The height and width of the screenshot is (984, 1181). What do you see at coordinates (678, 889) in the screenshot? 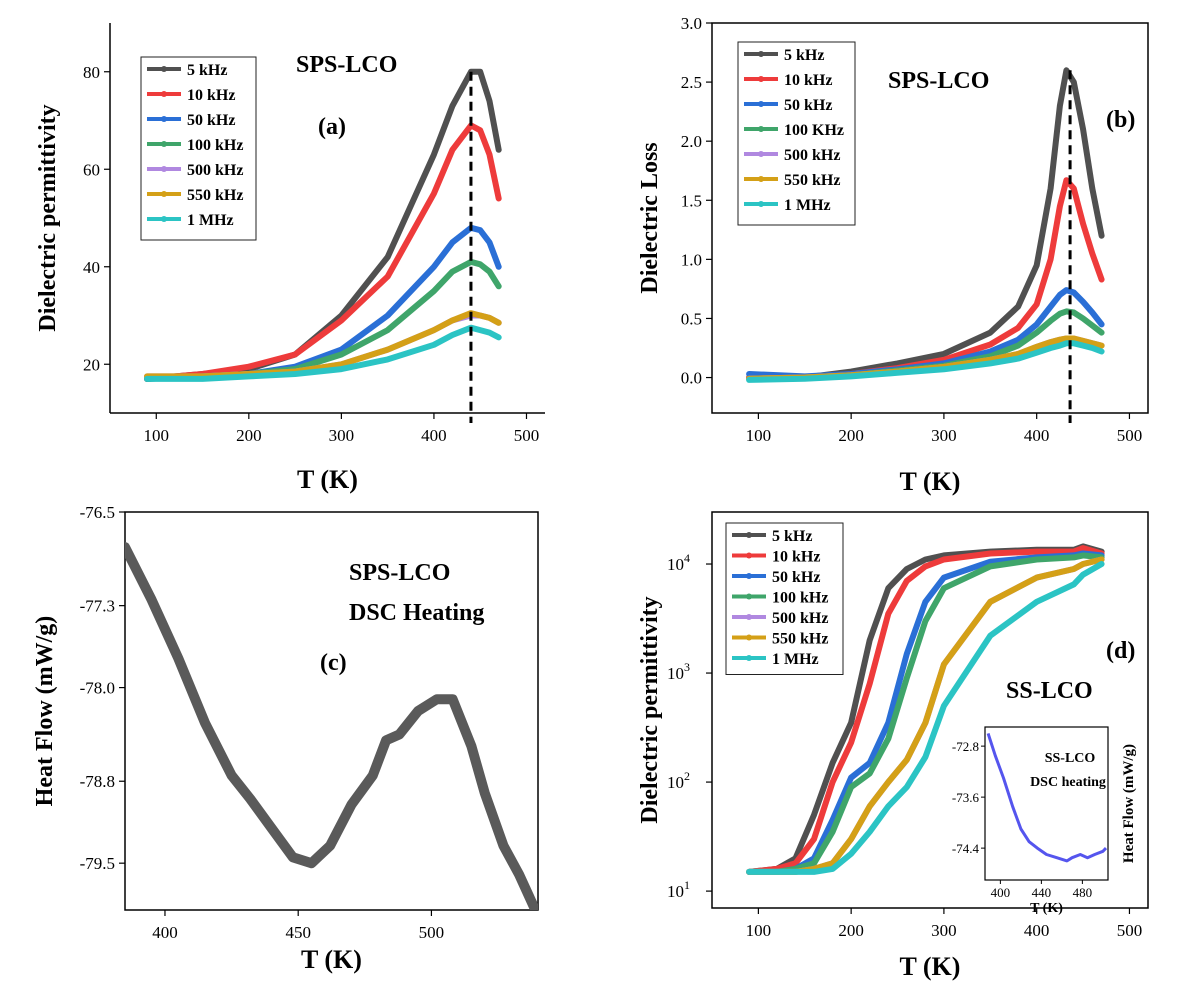
I see `y-tick-label: 10¹` at bounding box center [678, 889].